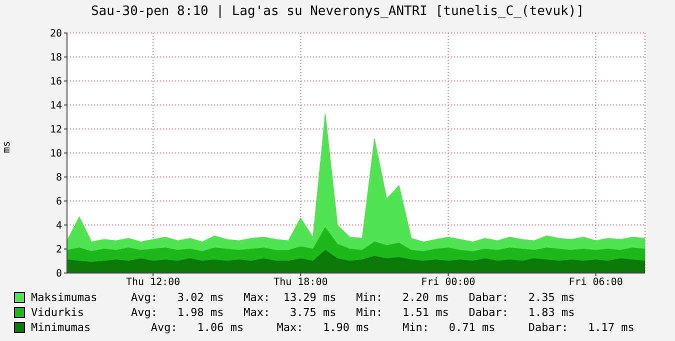 The image size is (675, 341). I want to click on chart-title: Sau-30-pen 8:10 | Lag'as su Neveronys_ANTRI [tunelis_C_(tevuk)], so click(338, 11).